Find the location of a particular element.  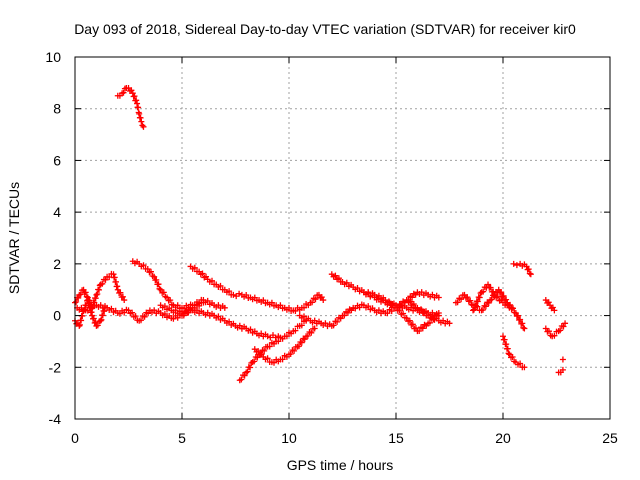

series-trace-e is located at coordinates (178, 285).